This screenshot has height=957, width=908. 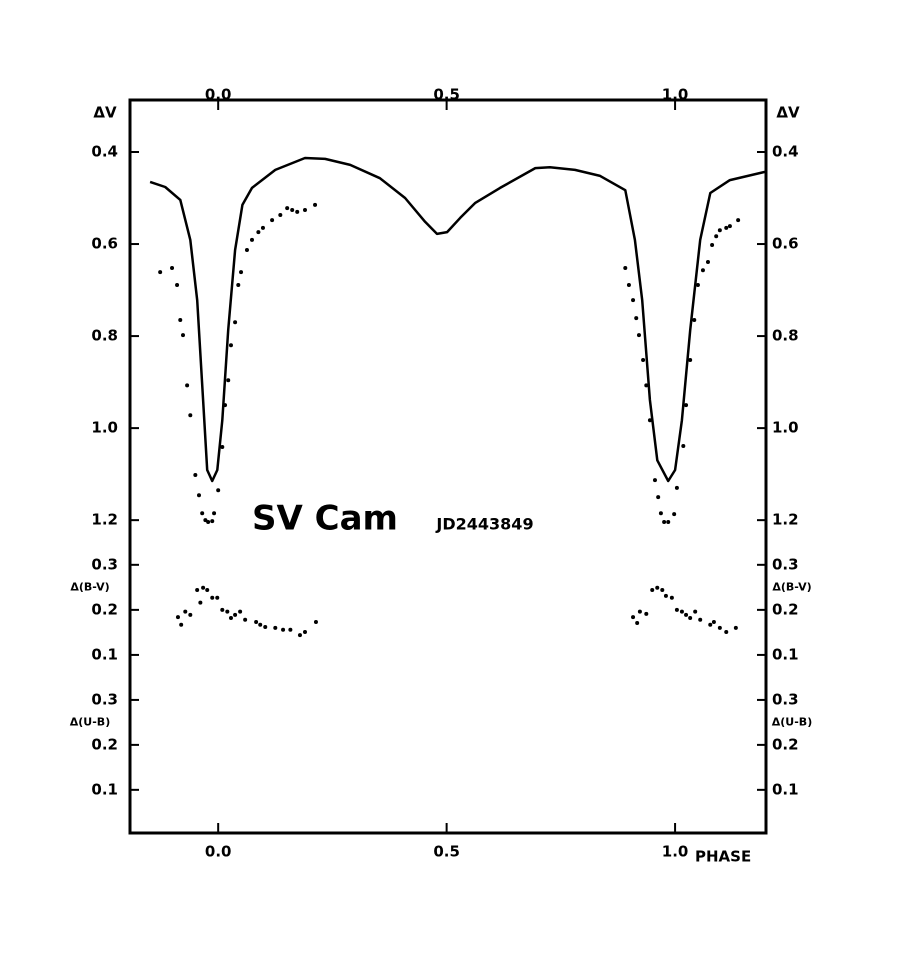 What do you see at coordinates (785, 244) in the screenshot?
I see `y2-tick-label: 0.6` at bounding box center [785, 244].